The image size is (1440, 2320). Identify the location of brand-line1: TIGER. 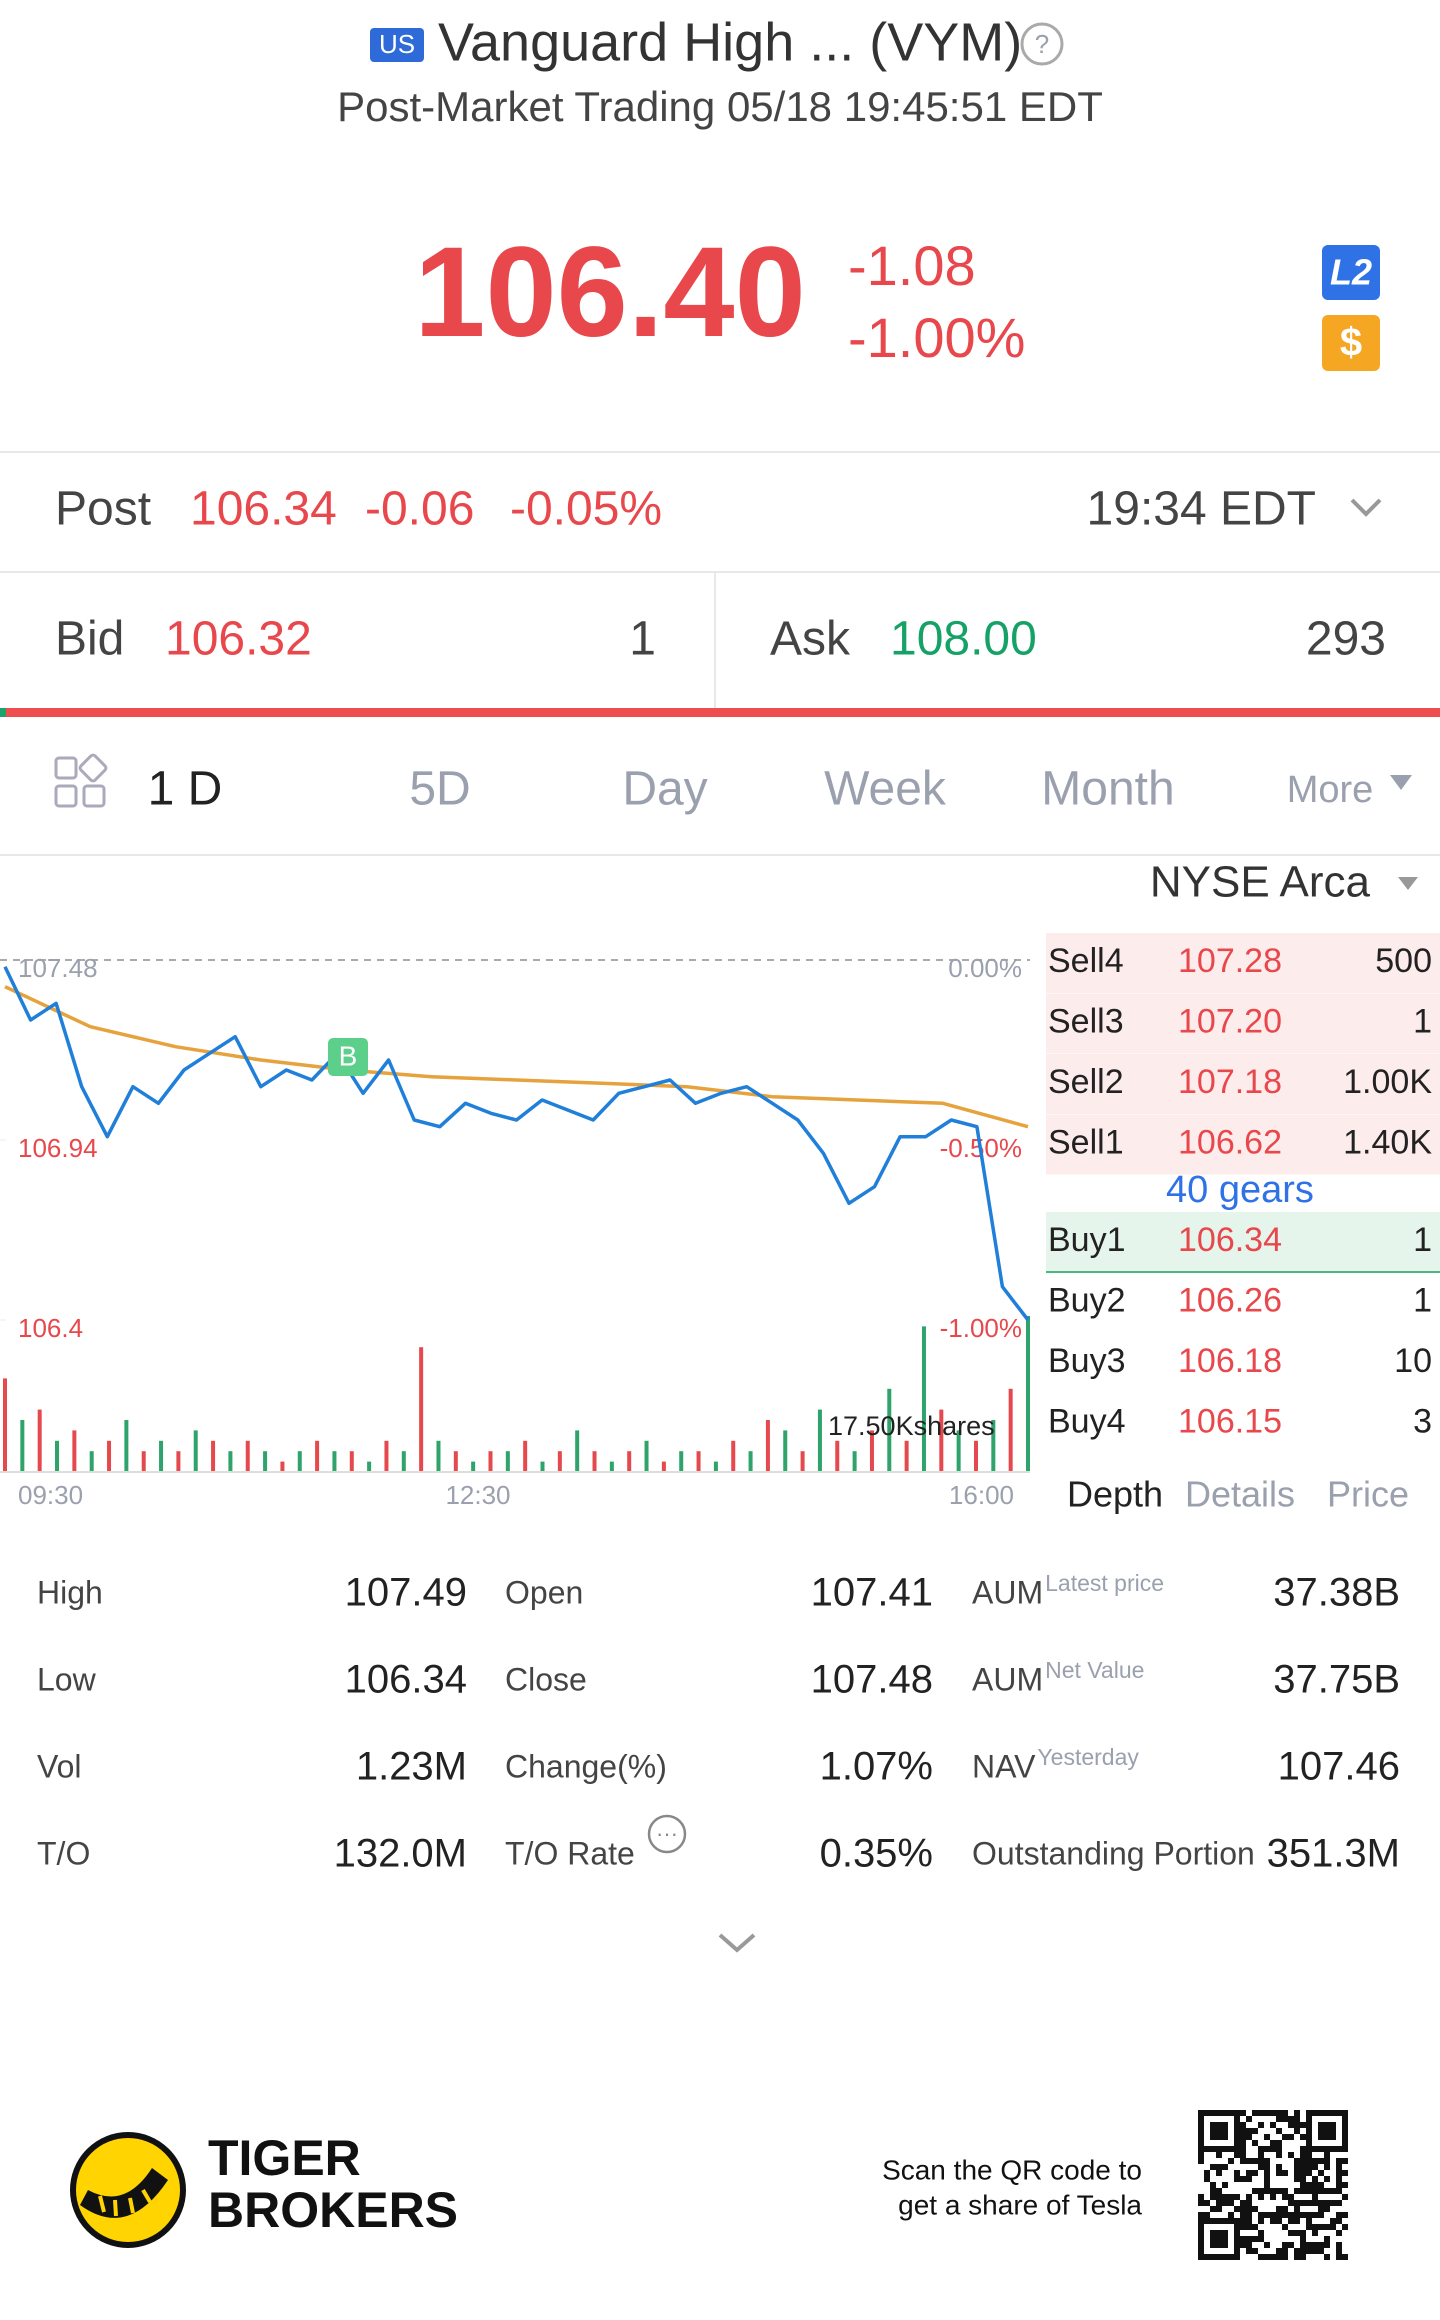
(284, 2158).